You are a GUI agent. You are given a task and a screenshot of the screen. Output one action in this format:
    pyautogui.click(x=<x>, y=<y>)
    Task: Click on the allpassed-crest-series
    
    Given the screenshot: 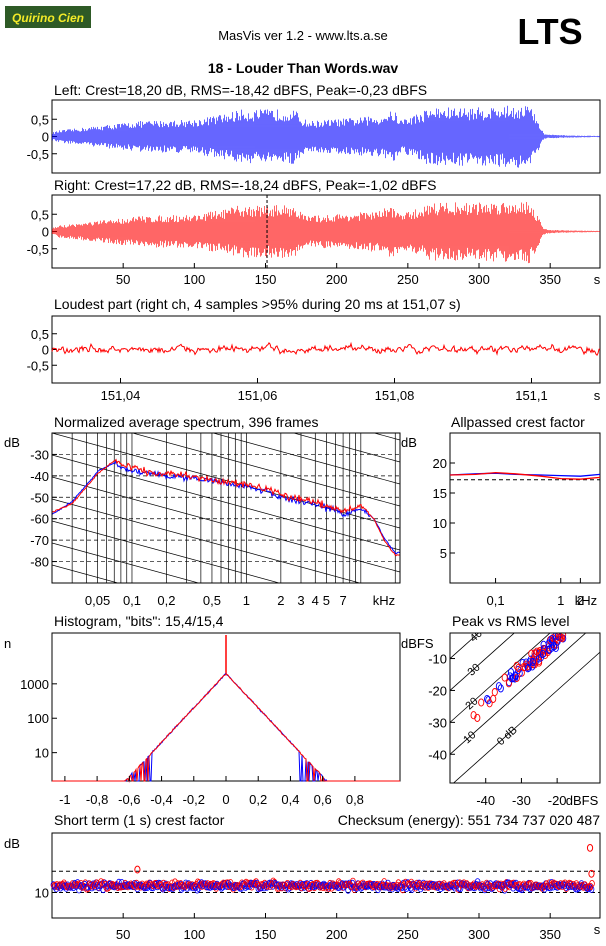 What is the action you would take?
    pyautogui.click(x=525, y=476)
    